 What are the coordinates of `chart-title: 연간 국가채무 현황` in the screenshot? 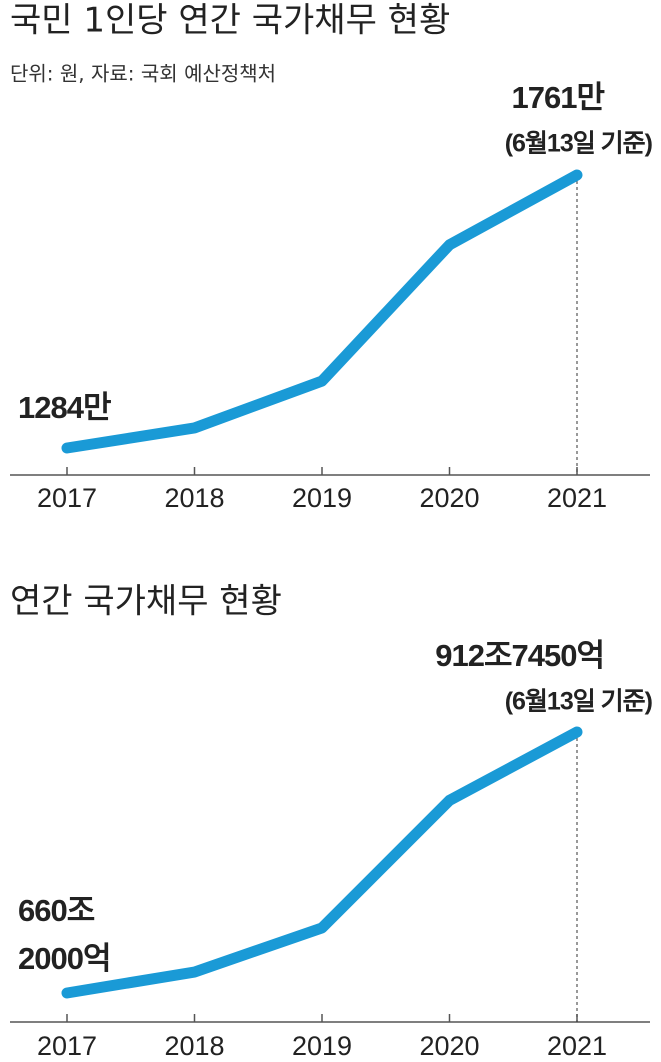 It's located at (146, 602).